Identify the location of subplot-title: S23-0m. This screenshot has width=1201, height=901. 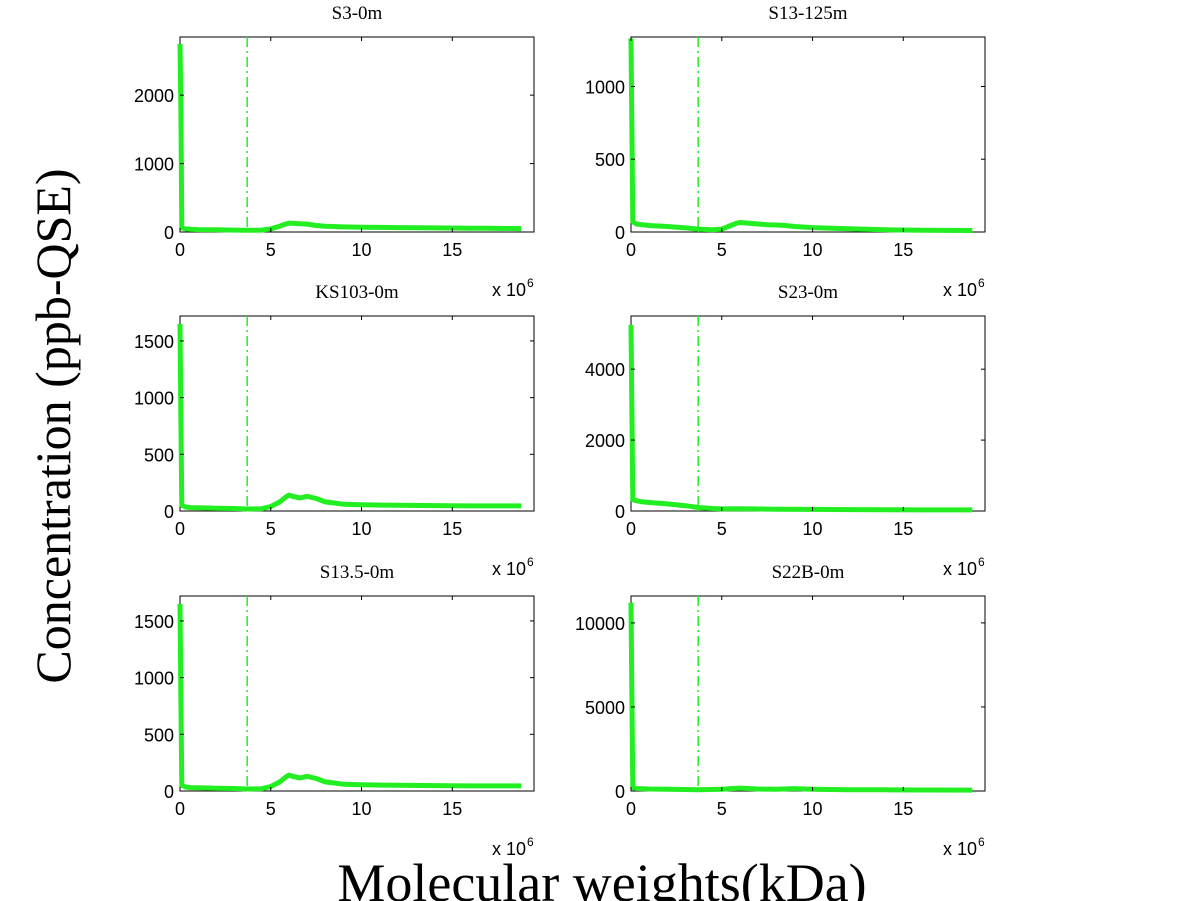
(808, 292).